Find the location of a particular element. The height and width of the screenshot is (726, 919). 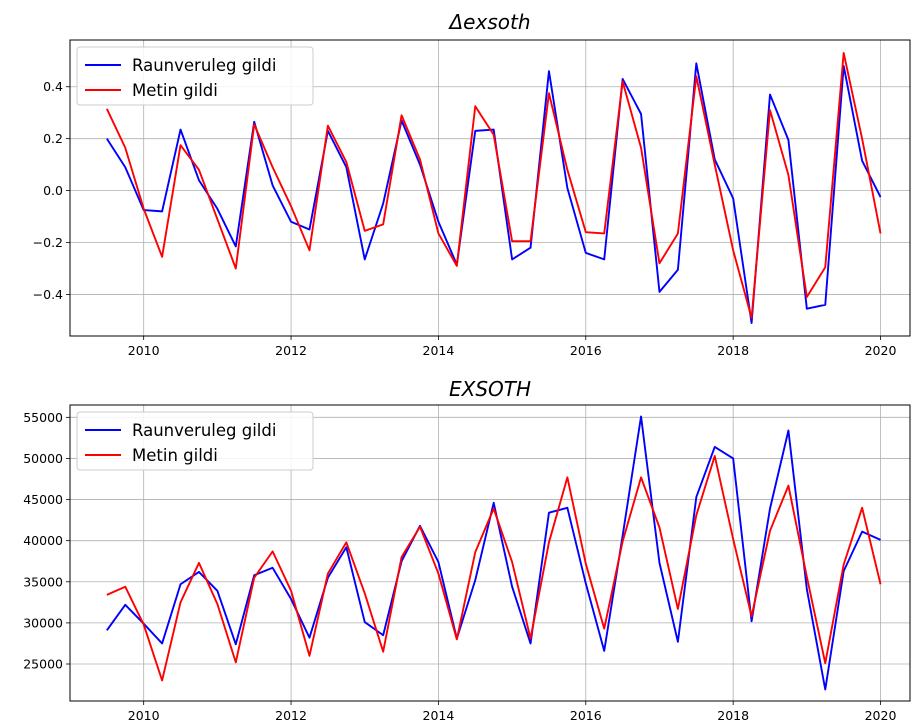

y-tick-label: 55000 is located at coordinates (43, 417).